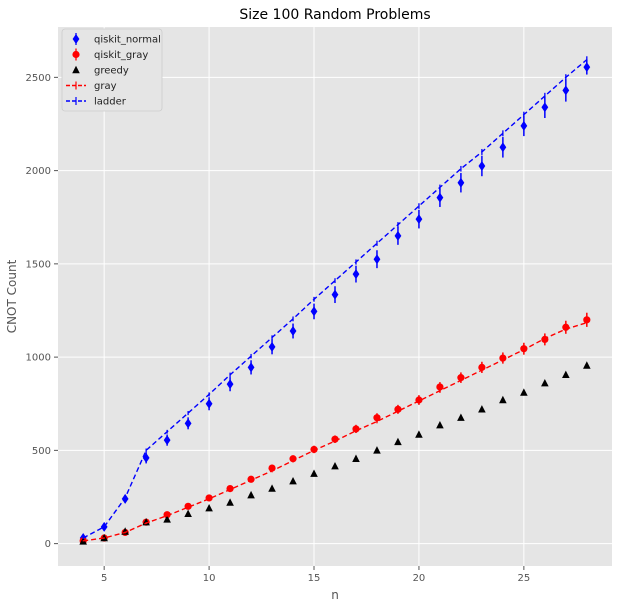  Describe the element at coordinates (38, 171) in the screenshot. I see `y-tick-label: 2000` at that location.